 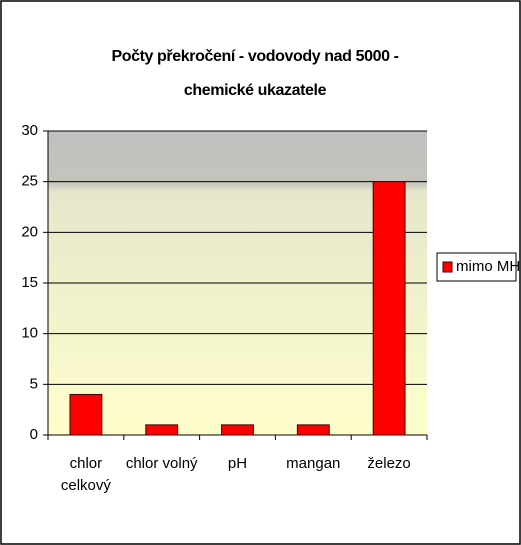 I want to click on x-tick-label: chlor volný, so click(x=161, y=463).